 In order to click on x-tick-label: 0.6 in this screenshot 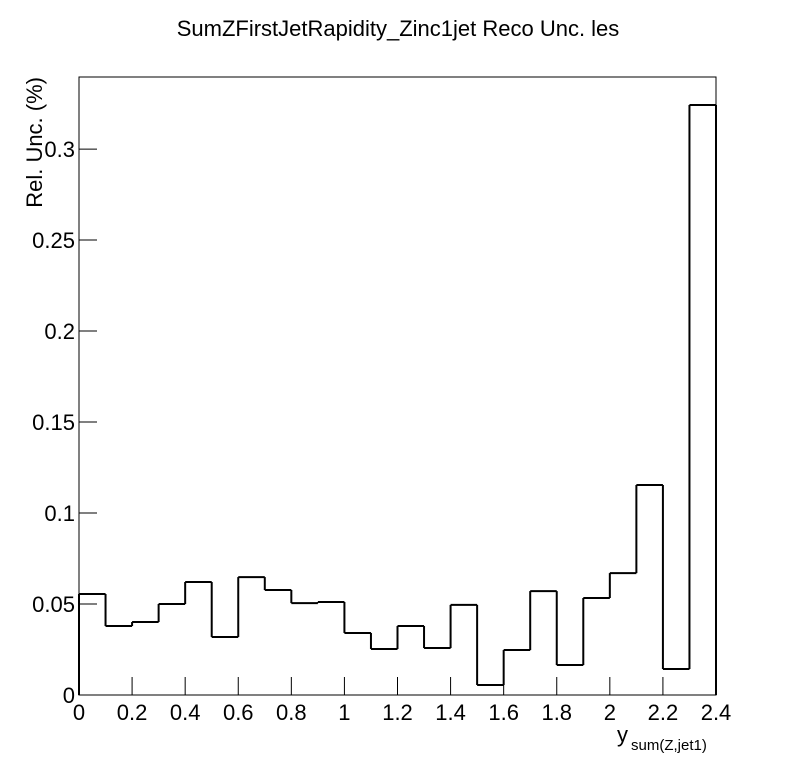, I will do `click(238, 712)`.